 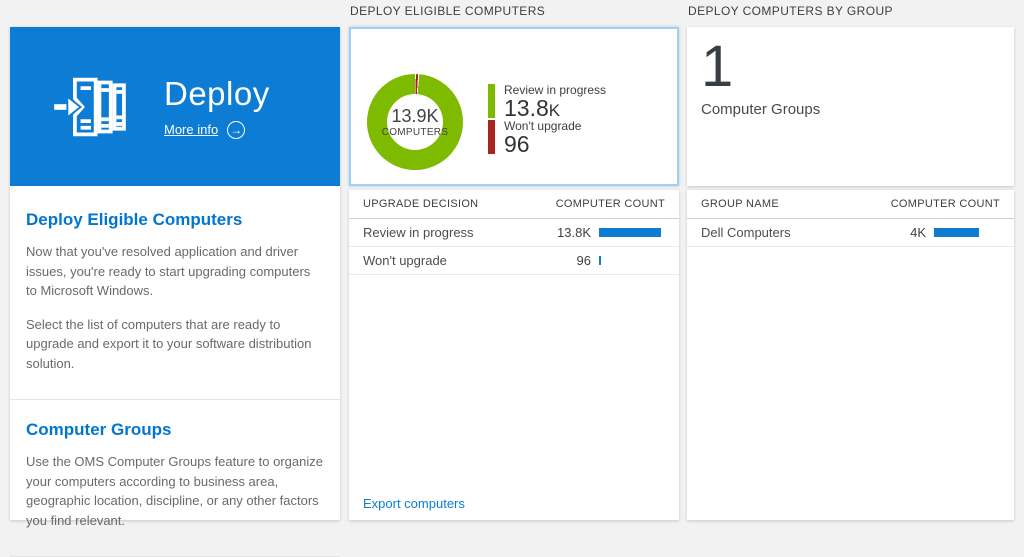 I want to click on deploy-tile: Deploy More info →, so click(x=175, y=106).